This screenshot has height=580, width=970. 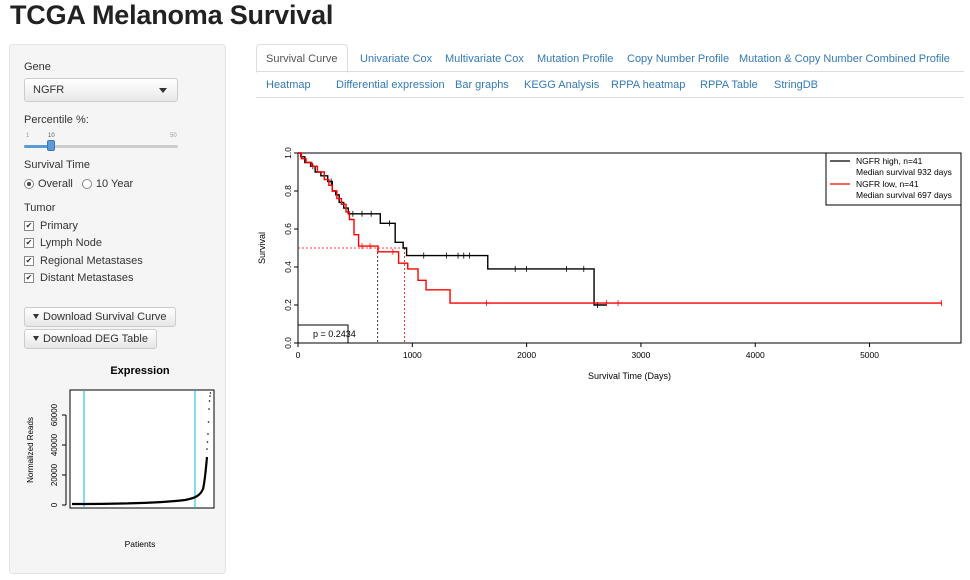 What do you see at coordinates (140, 481) in the screenshot?
I see `expression-curve` at bounding box center [140, 481].